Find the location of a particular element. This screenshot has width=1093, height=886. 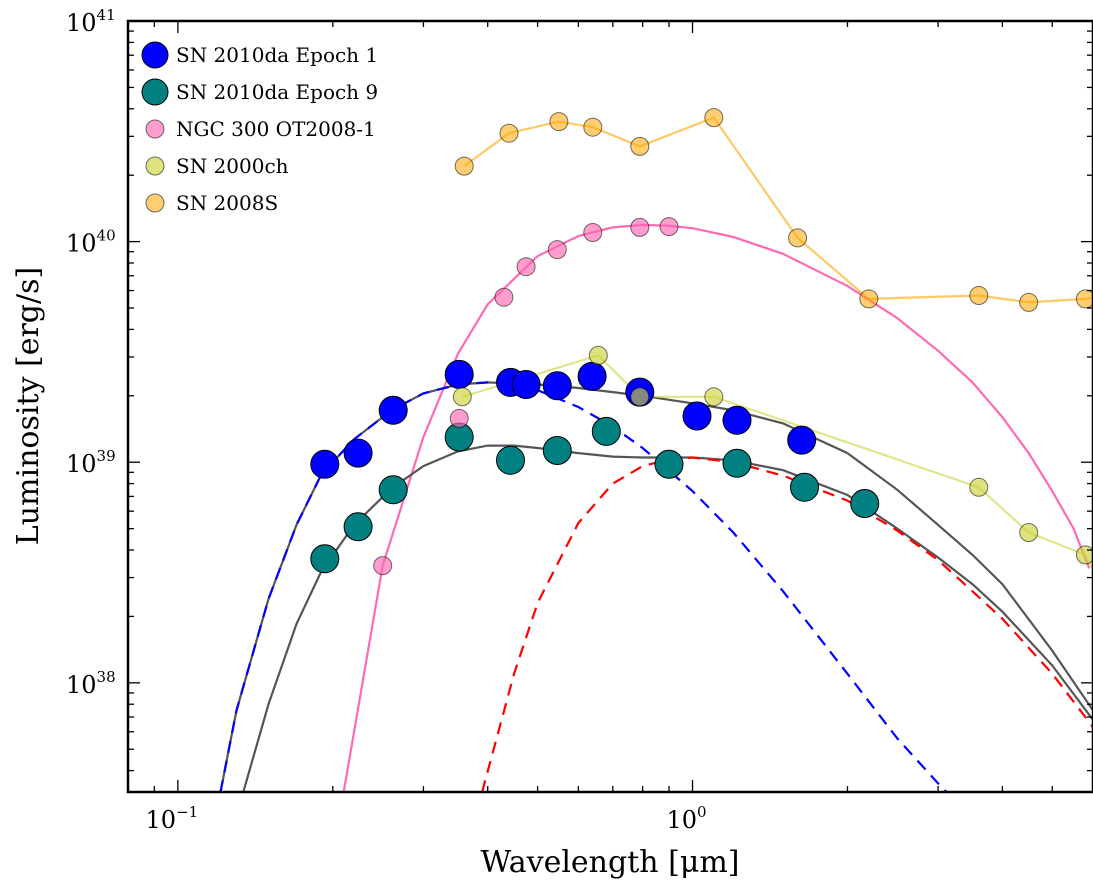

sn-2010da-epoch-1-series is located at coordinates (563, 419).